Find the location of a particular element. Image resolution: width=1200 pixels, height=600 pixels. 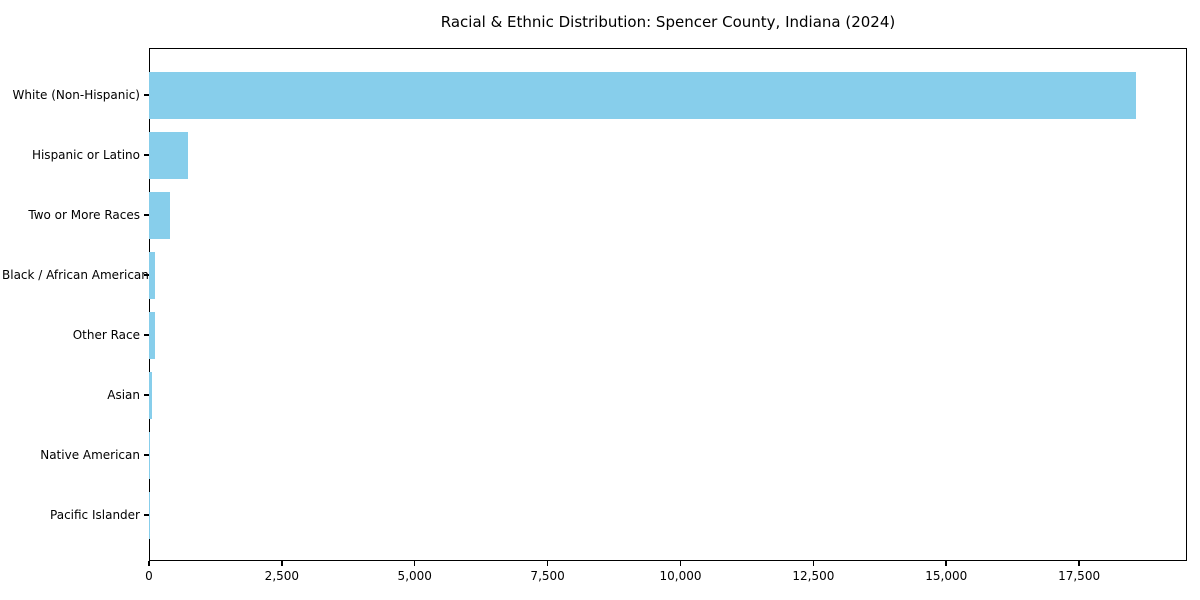

x-tick-label: 17,500 is located at coordinates (1079, 576).